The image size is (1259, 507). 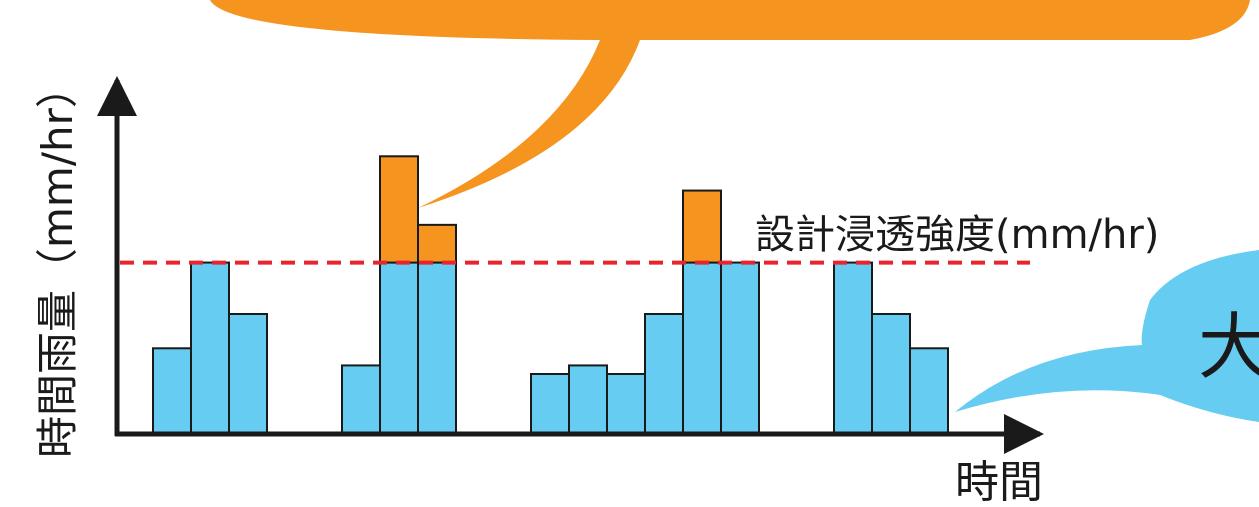 What do you see at coordinates (57, 262) in the screenshot?
I see `y-axis-label: 時間雨量（mm/hr）` at bounding box center [57, 262].